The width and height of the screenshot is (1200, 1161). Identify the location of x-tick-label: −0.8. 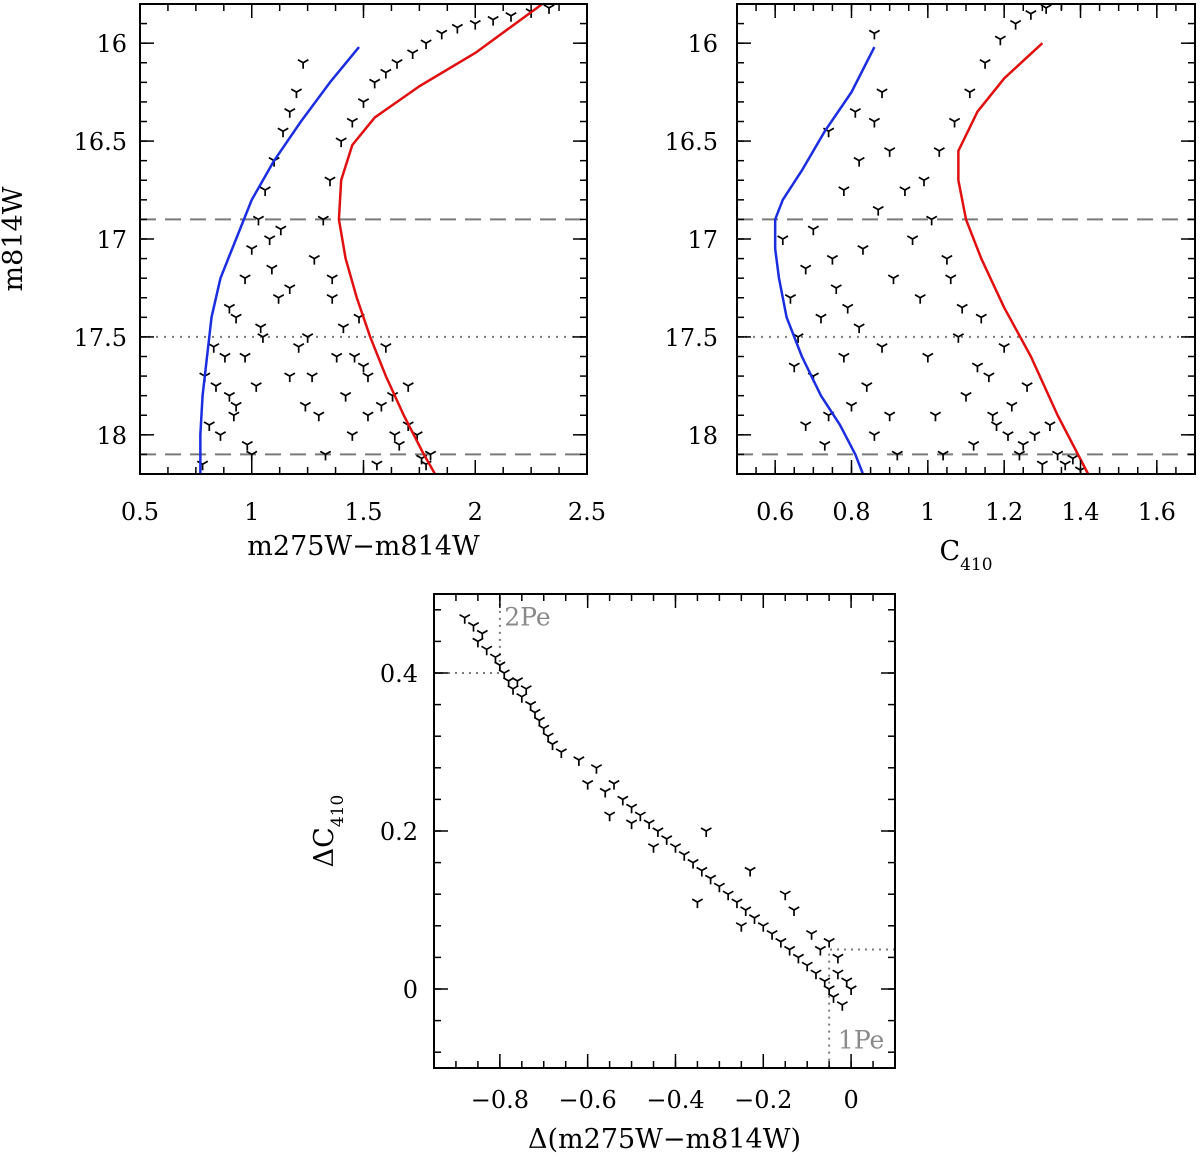
(500, 1100).